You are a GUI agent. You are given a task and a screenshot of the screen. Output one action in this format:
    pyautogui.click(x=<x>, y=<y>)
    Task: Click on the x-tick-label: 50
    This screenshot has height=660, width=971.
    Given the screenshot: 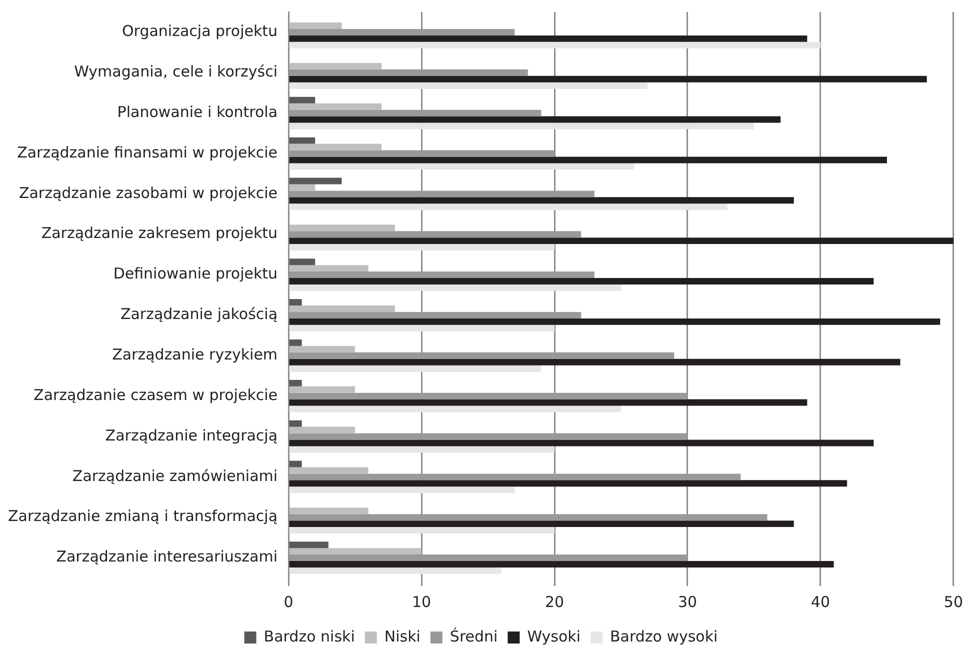 What is the action you would take?
    pyautogui.click(x=954, y=601)
    